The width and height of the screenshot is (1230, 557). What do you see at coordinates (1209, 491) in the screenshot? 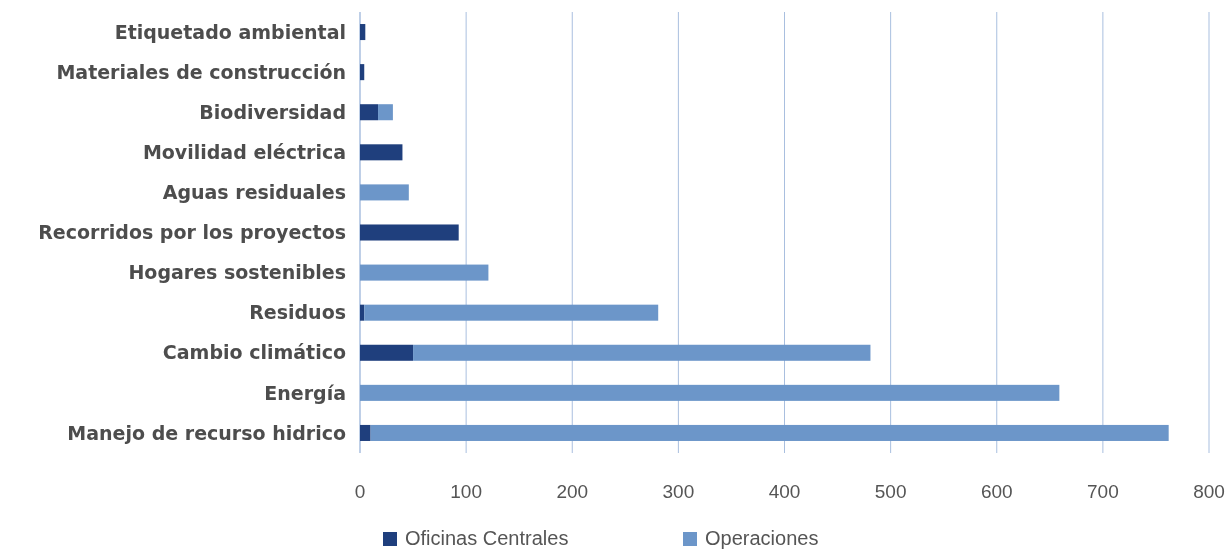
I see `x-tick-label: 800` at bounding box center [1209, 491].